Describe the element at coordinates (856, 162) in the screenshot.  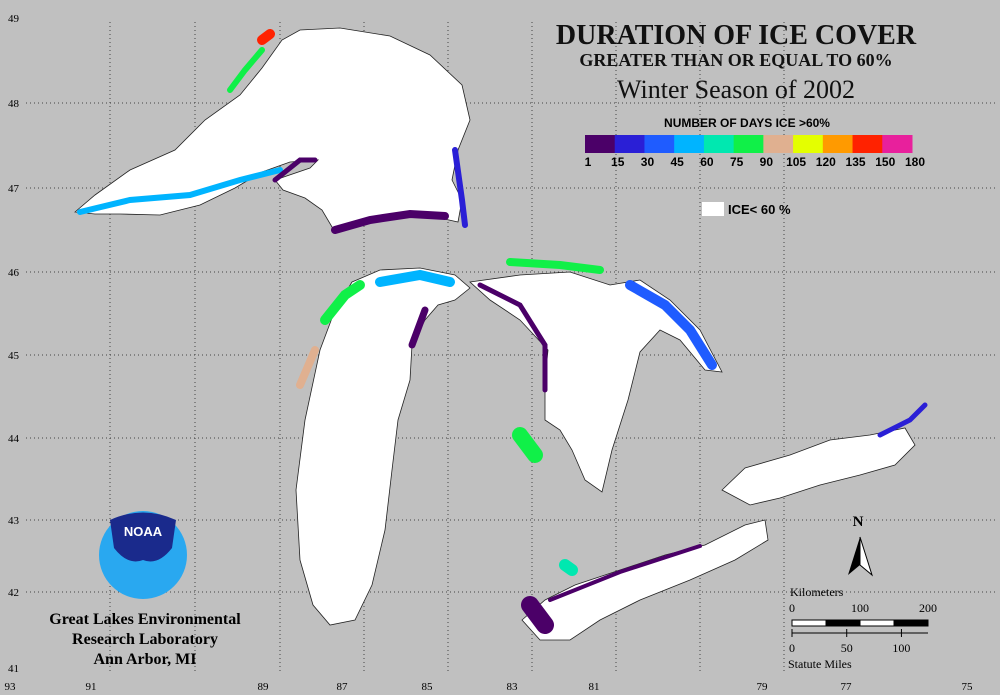
I see `legend-label: 135` at that location.